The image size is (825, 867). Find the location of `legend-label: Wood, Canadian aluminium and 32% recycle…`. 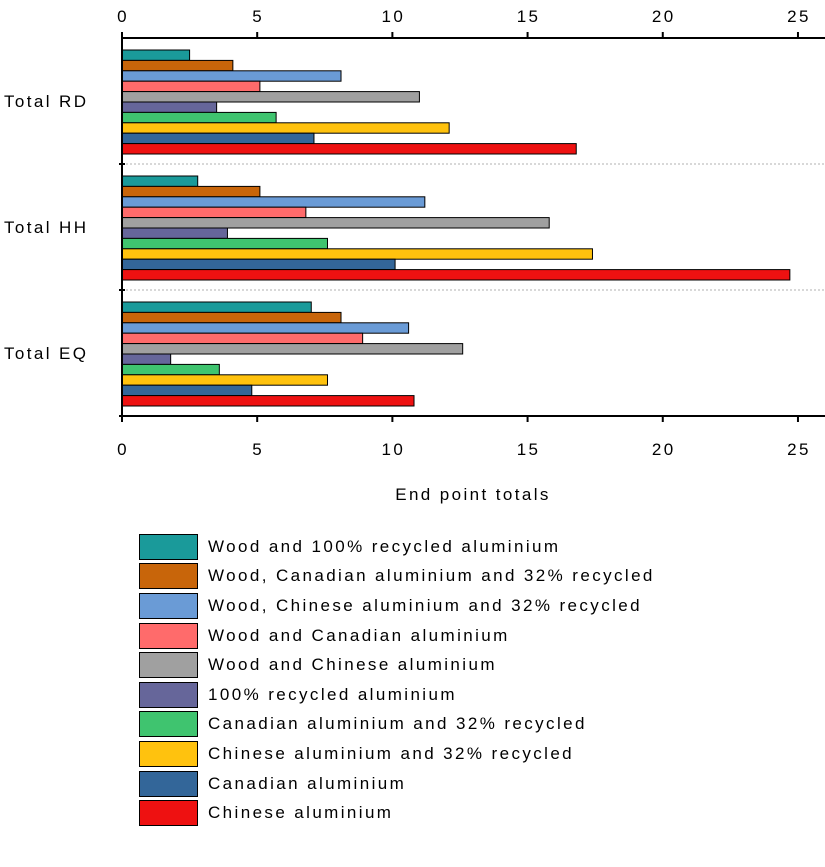

legend-label: Wood, Canadian aluminium and 32% recycle… is located at coordinates (431, 576).